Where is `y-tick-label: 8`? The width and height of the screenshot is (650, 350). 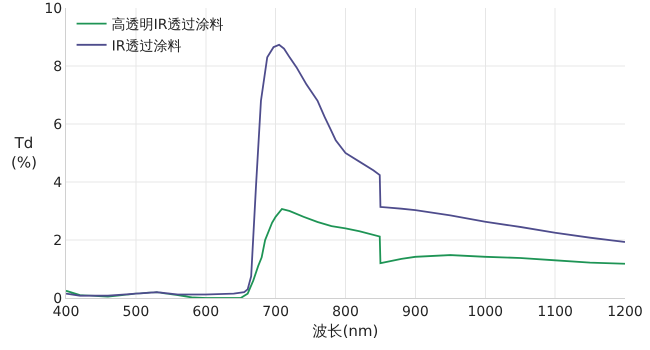
y-tick-label: 8 is located at coordinates (57, 66).